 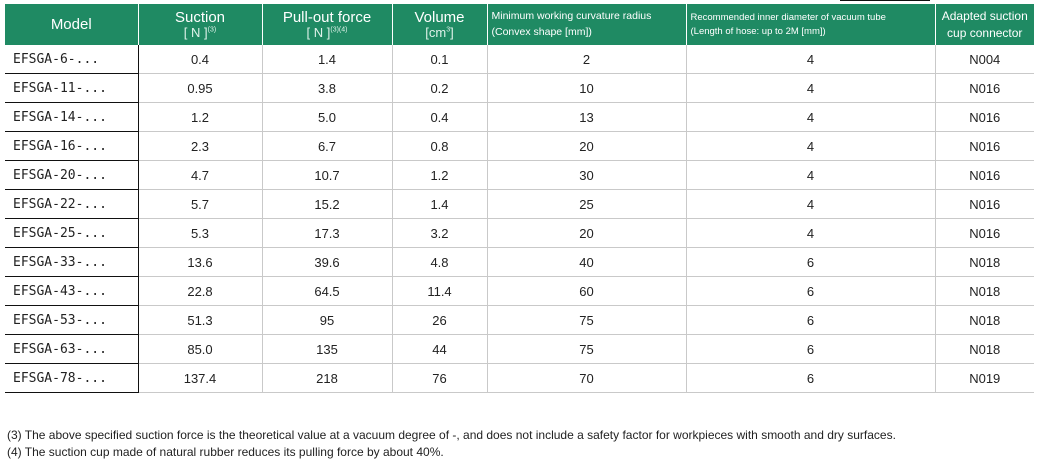 What do you see at coordinates (587, 88) in the screenshot?
I see `cell-curvature: 10` at bounding box center [587, 88].